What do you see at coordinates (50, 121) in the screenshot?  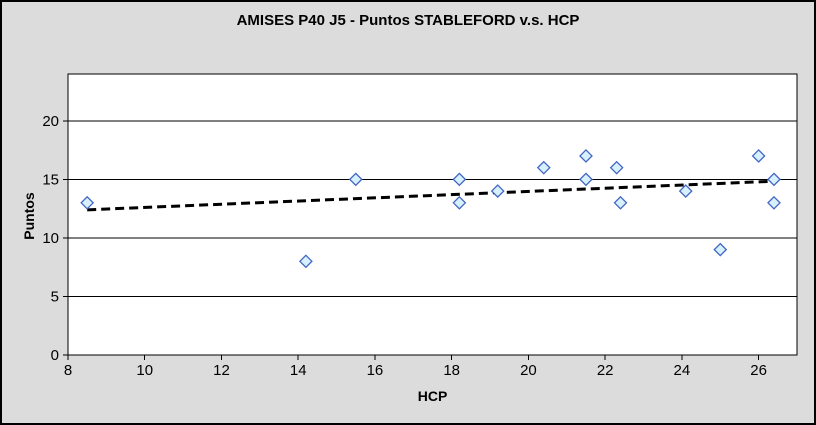 I see `y-tick-label-20: 20` at bounding box center [50, 121].